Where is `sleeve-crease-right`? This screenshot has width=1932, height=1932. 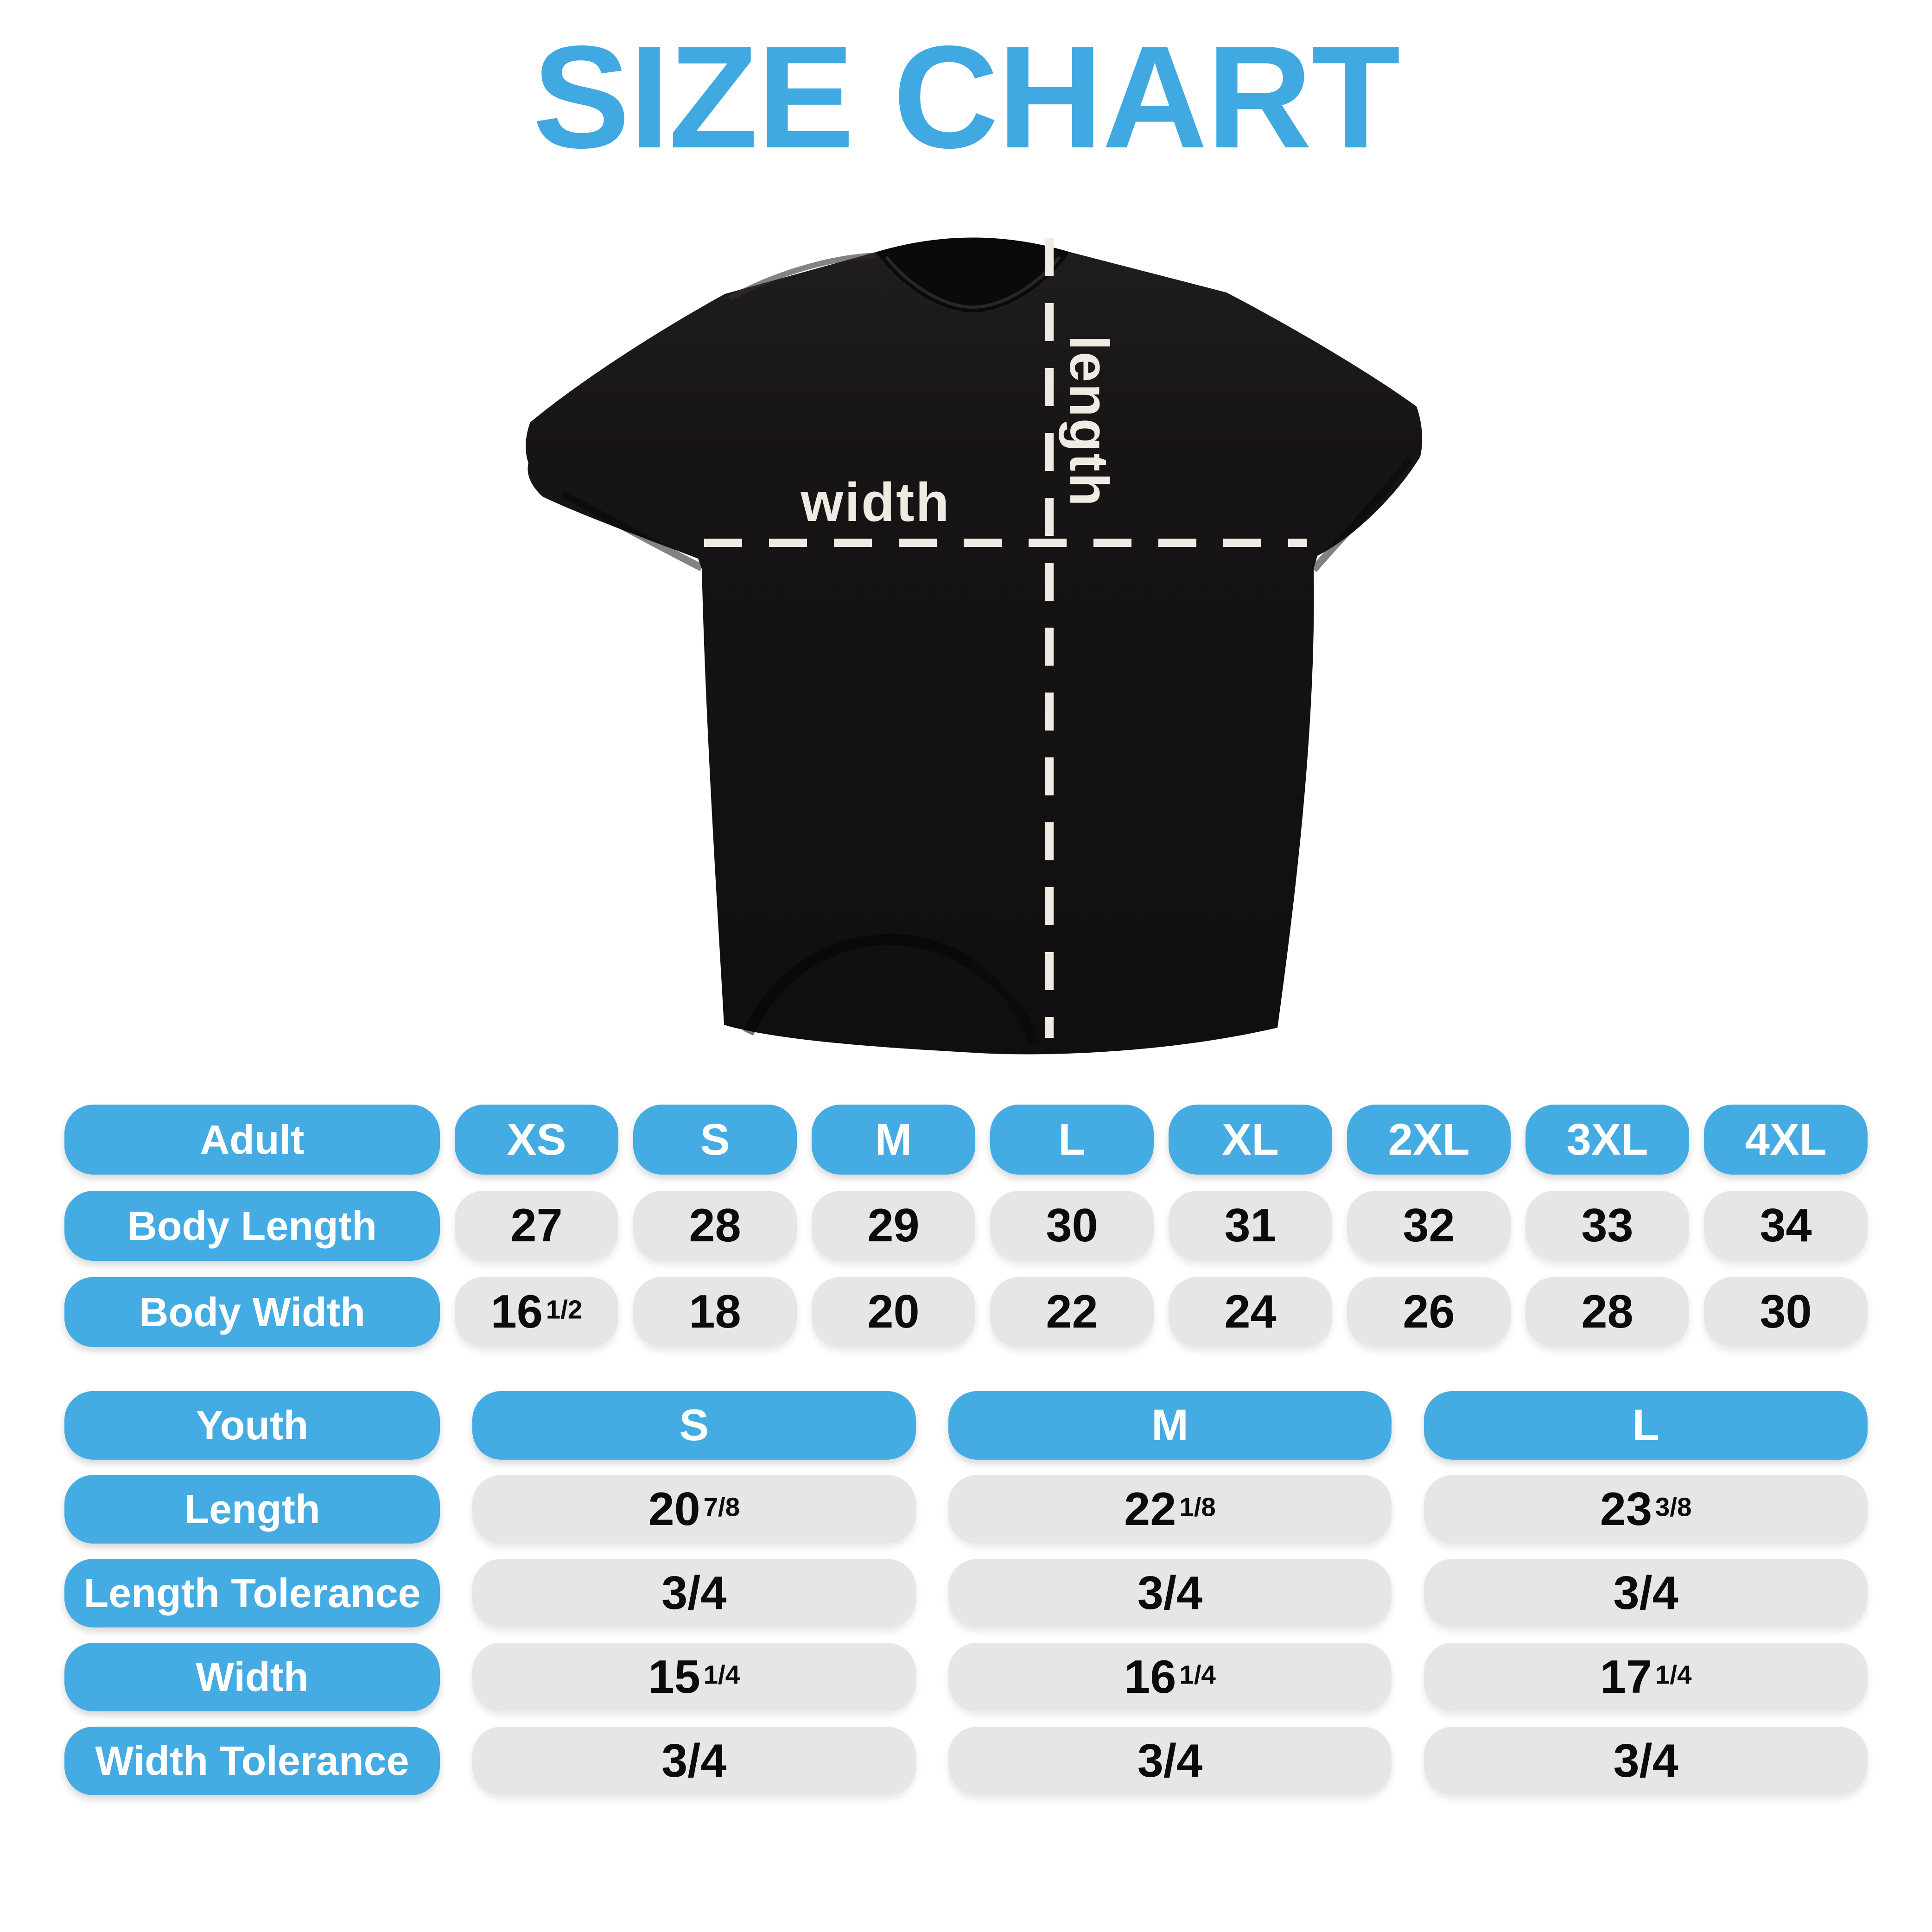 sleeve-crease-right is located at coordinates (1362, 514).